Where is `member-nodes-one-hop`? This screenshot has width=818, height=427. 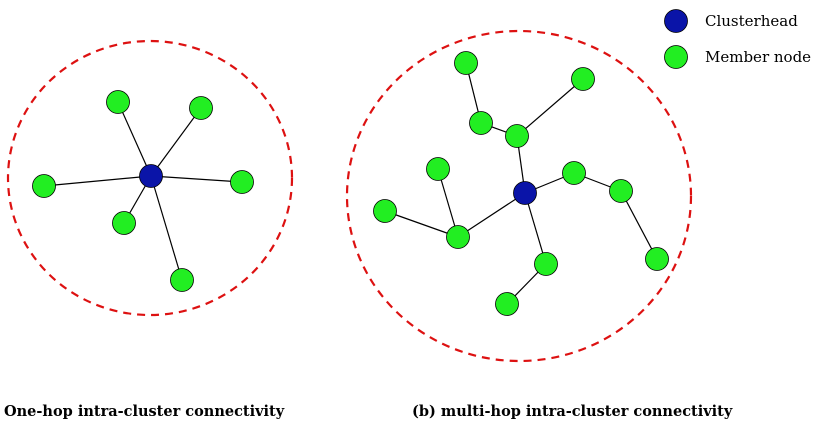
member-nodes-one-hop is located at coordinates (143, 191).